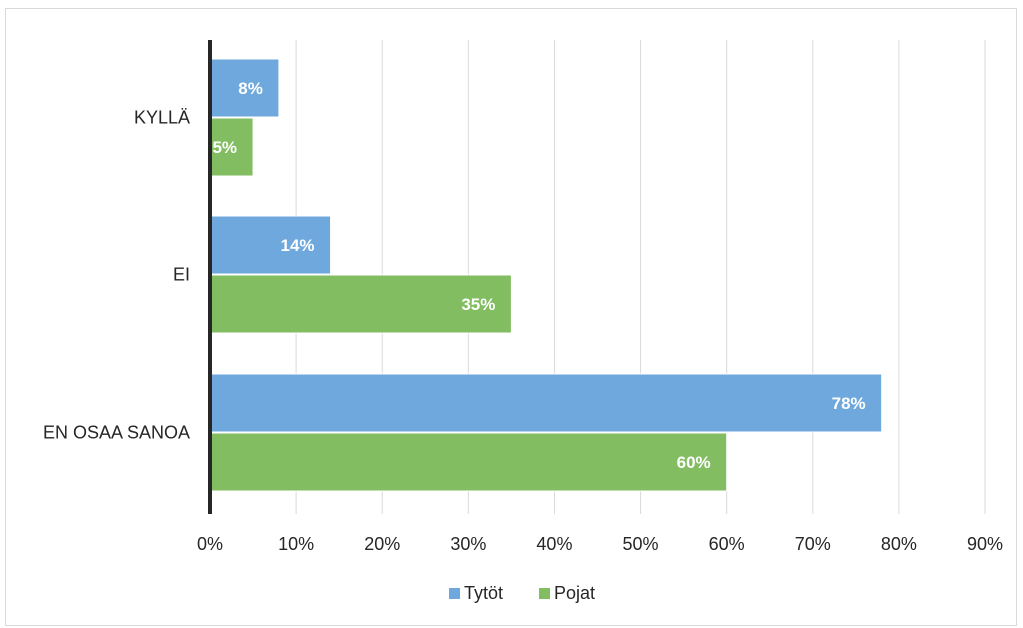 This screenshot has height=628, width=1023. I want to click on x-tick-label: 40%, so click(554, 544).